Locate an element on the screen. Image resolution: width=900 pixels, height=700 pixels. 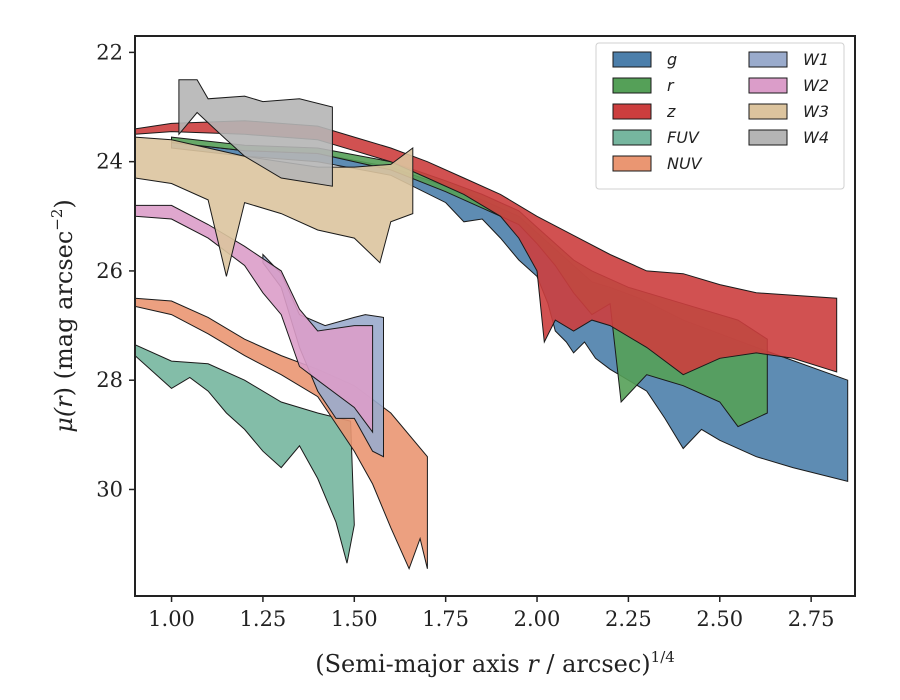
y-tick-label: 22 is located at coordinates (109, 52).